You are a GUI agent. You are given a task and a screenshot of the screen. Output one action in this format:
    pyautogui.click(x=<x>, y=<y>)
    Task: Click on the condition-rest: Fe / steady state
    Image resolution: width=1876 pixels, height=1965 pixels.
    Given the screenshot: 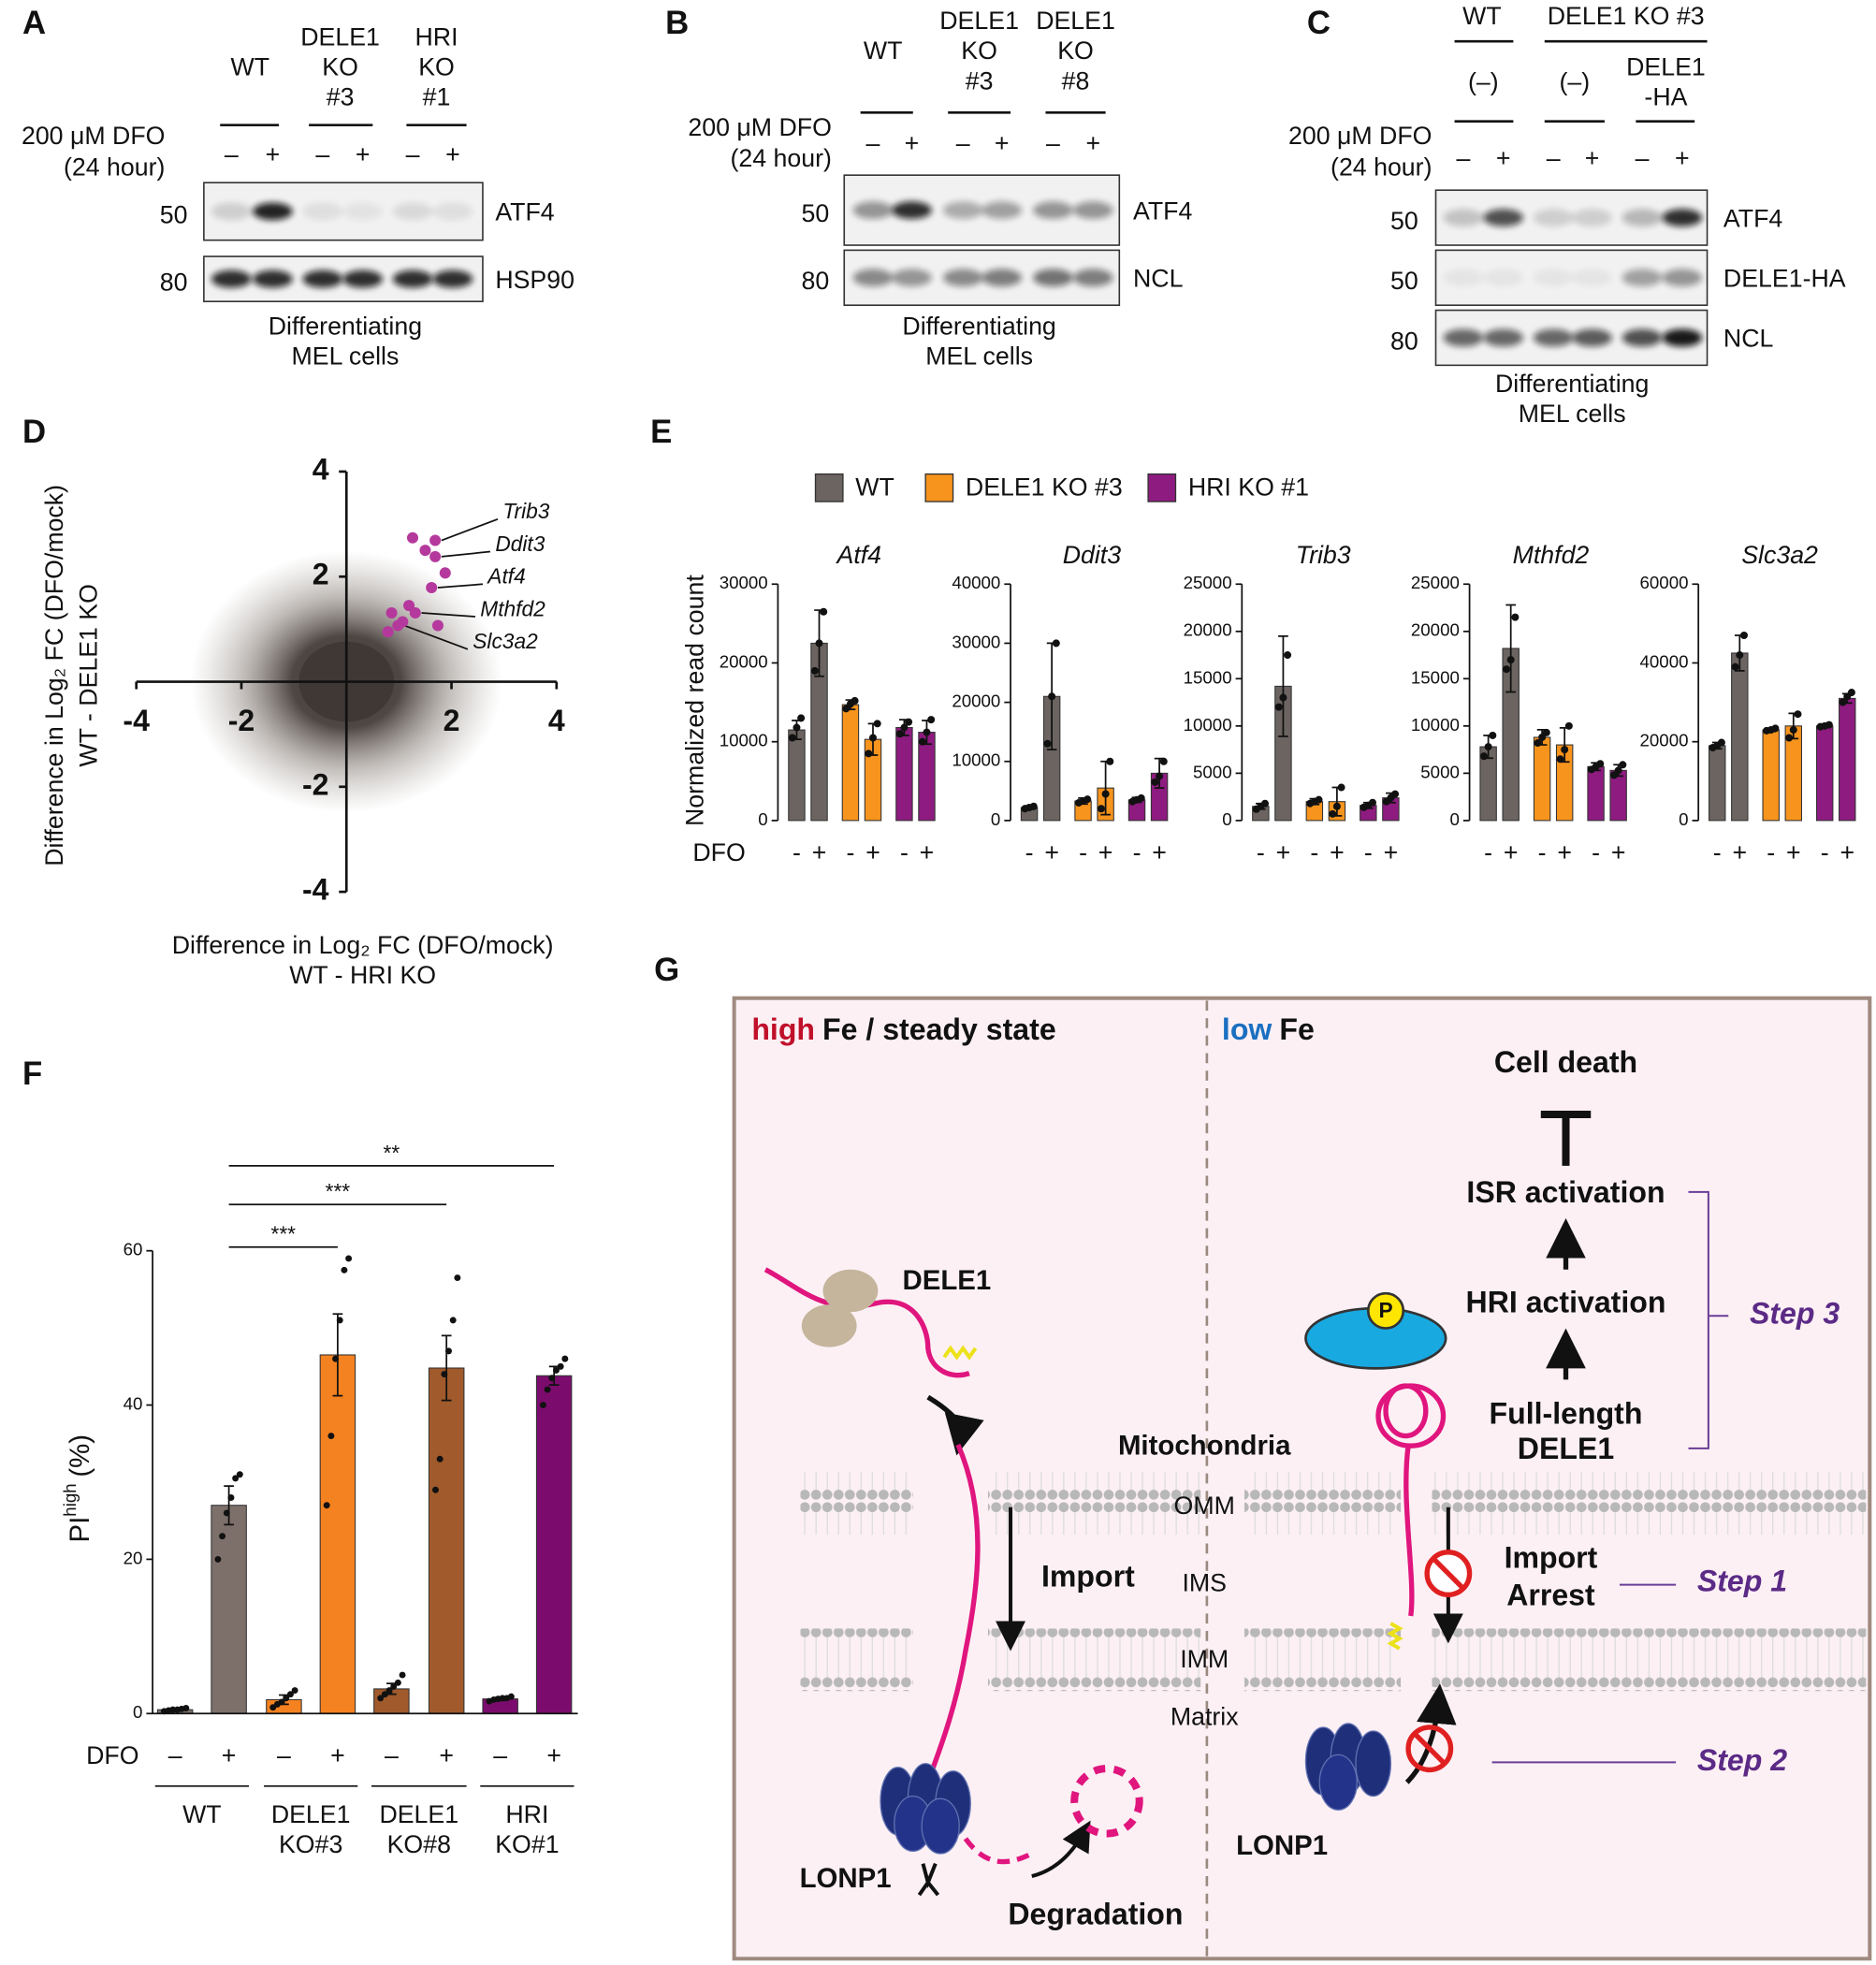 What is the action you would take?
    pyautogui.click(x=939, y=1029)
    